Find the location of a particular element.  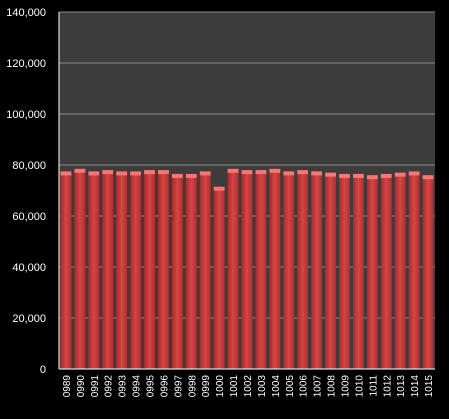

x-tick-label: 0990 is located at coordinates (81, 386).